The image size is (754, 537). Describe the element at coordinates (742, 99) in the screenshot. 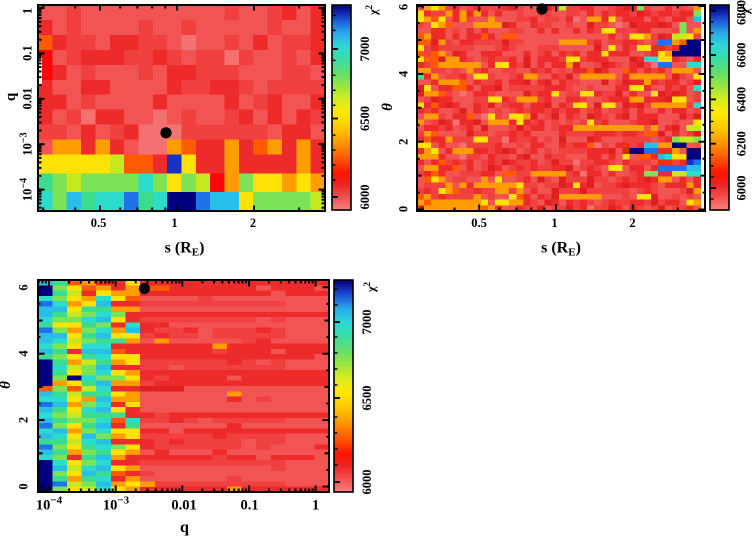

I see `svg-text: 6400` at that location.